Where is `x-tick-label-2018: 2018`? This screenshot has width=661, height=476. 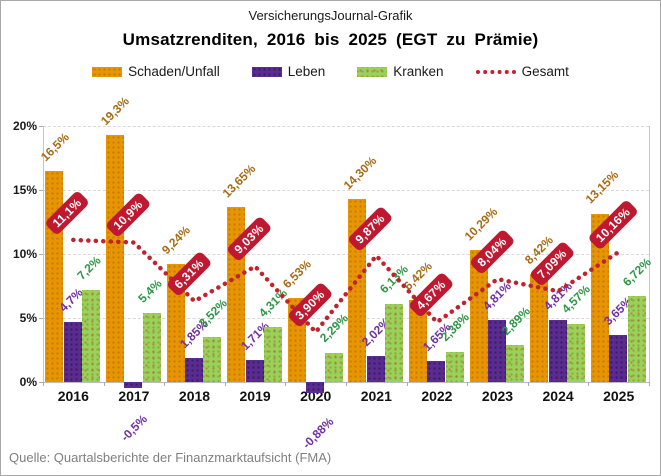 x-tick-label-2018: 2018 is located at coordinates (194, 396).